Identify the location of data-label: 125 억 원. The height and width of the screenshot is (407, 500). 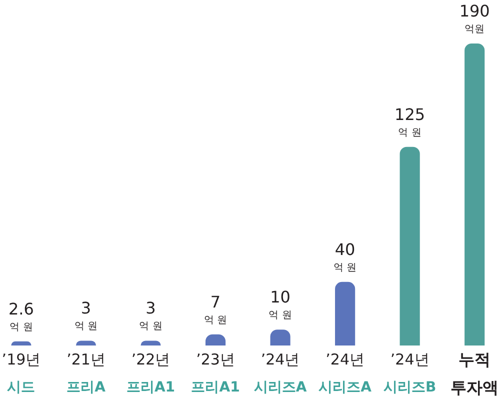
(410, 121).